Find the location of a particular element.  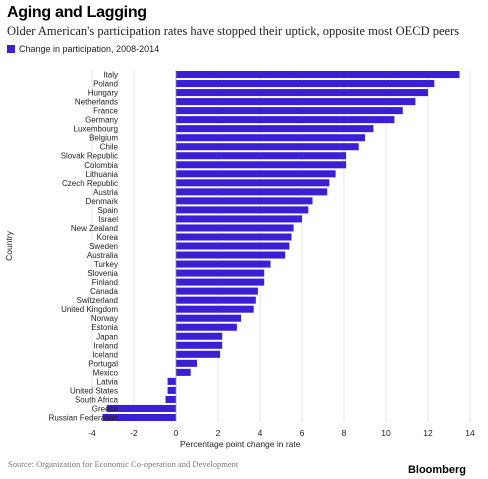

y-axis-label: Country is located at coordinates (9, 245).